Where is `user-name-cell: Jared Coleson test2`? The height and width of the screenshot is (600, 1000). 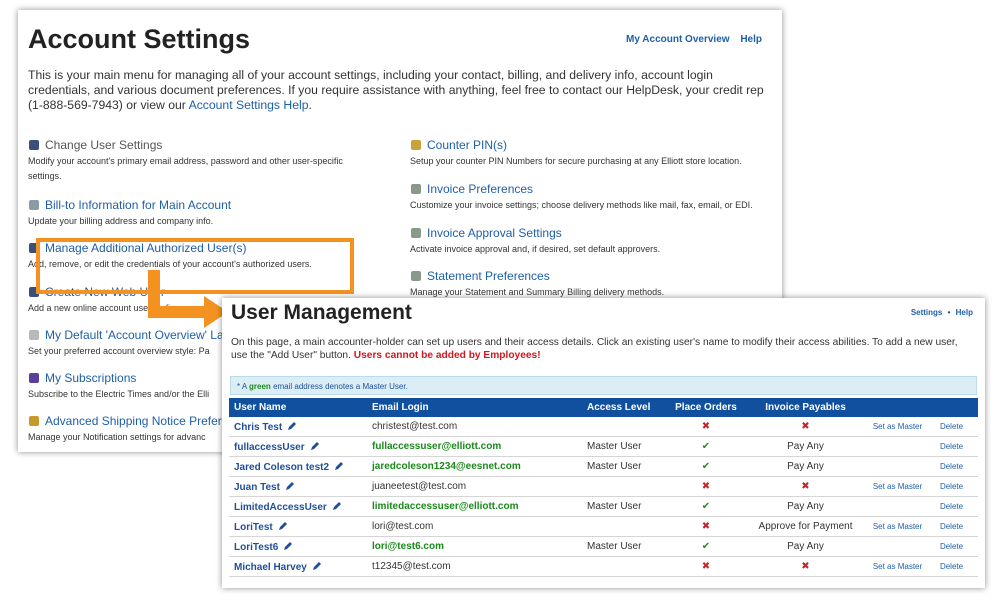 user-name-cell: Jared Coleson test2 is located at coordinates (298, 466).